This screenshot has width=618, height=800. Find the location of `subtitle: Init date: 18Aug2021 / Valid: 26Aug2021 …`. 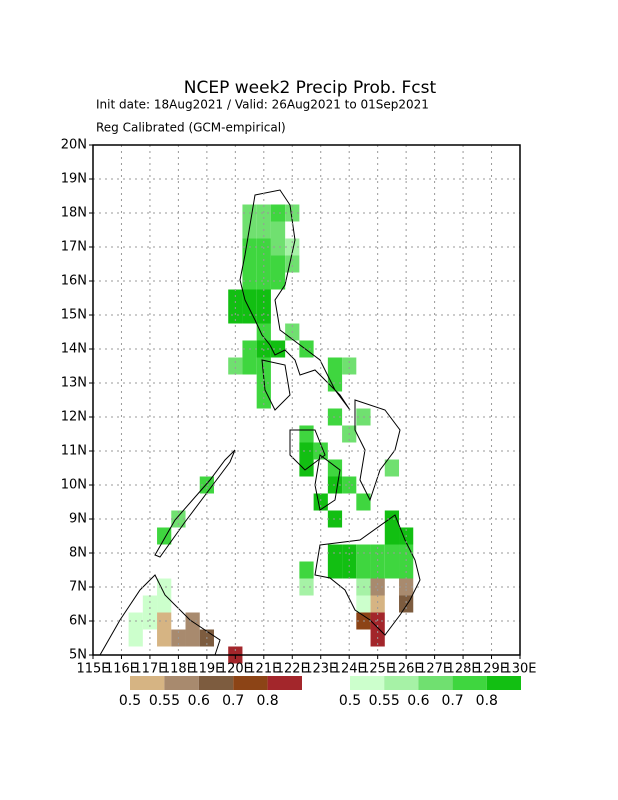

subtitle: Init date: 18Aug2021 / Valid: 26Aug2021 … is located at coordinates (262, 105).